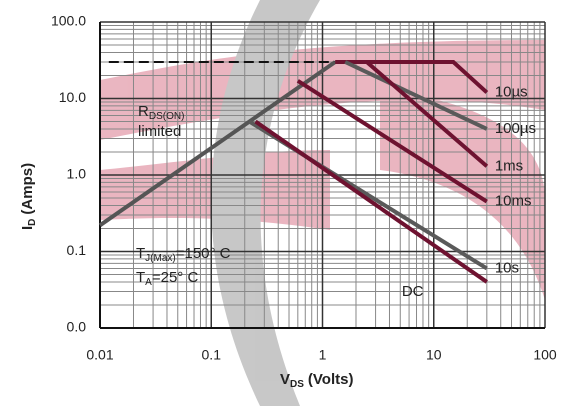 The image size is (564, 406). What do you see at coordinates (203, 253) in the screenshot?
I see `label-rest: =150° C` at bounding box center [203, 253].